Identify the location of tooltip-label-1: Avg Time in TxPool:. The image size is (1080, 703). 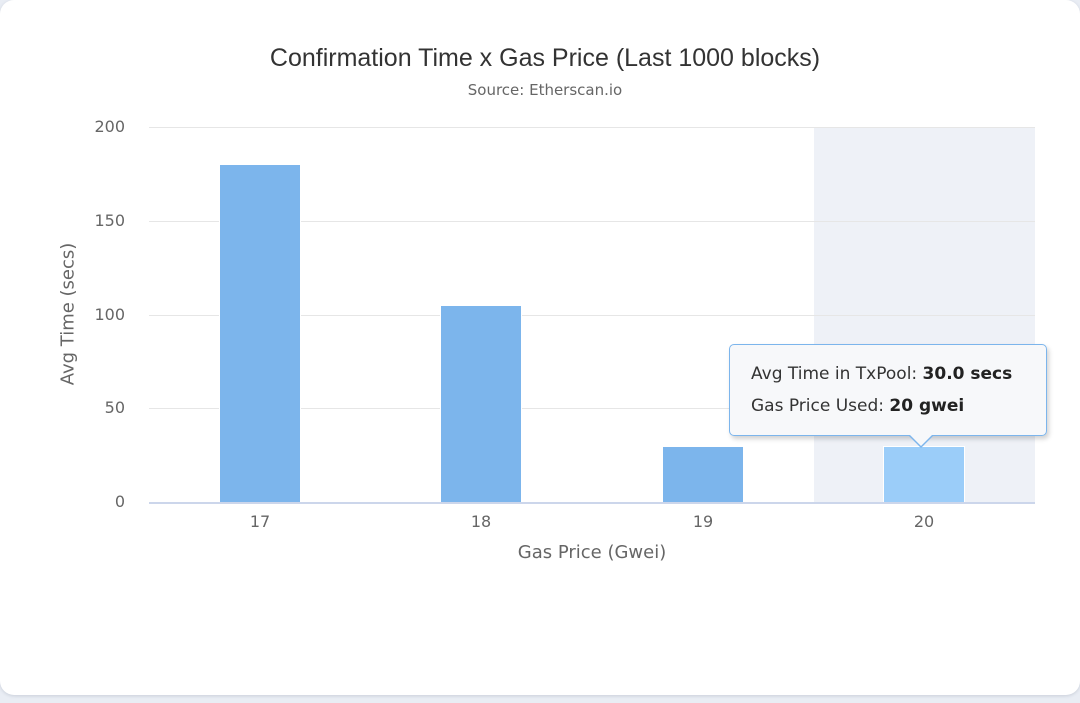
(837, 374).